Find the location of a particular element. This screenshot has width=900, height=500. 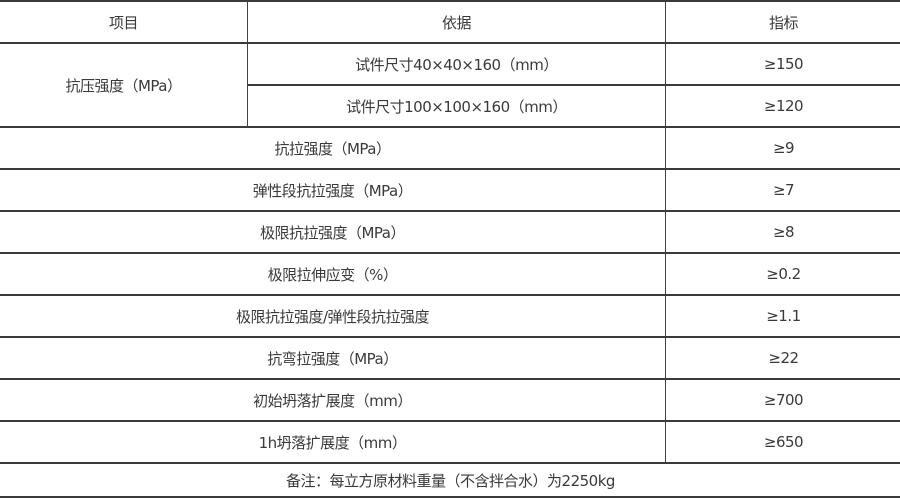

note-text: 备注：每立方原材料重量（不含拌合水）为2250kg is located at coordinates (450, 480).